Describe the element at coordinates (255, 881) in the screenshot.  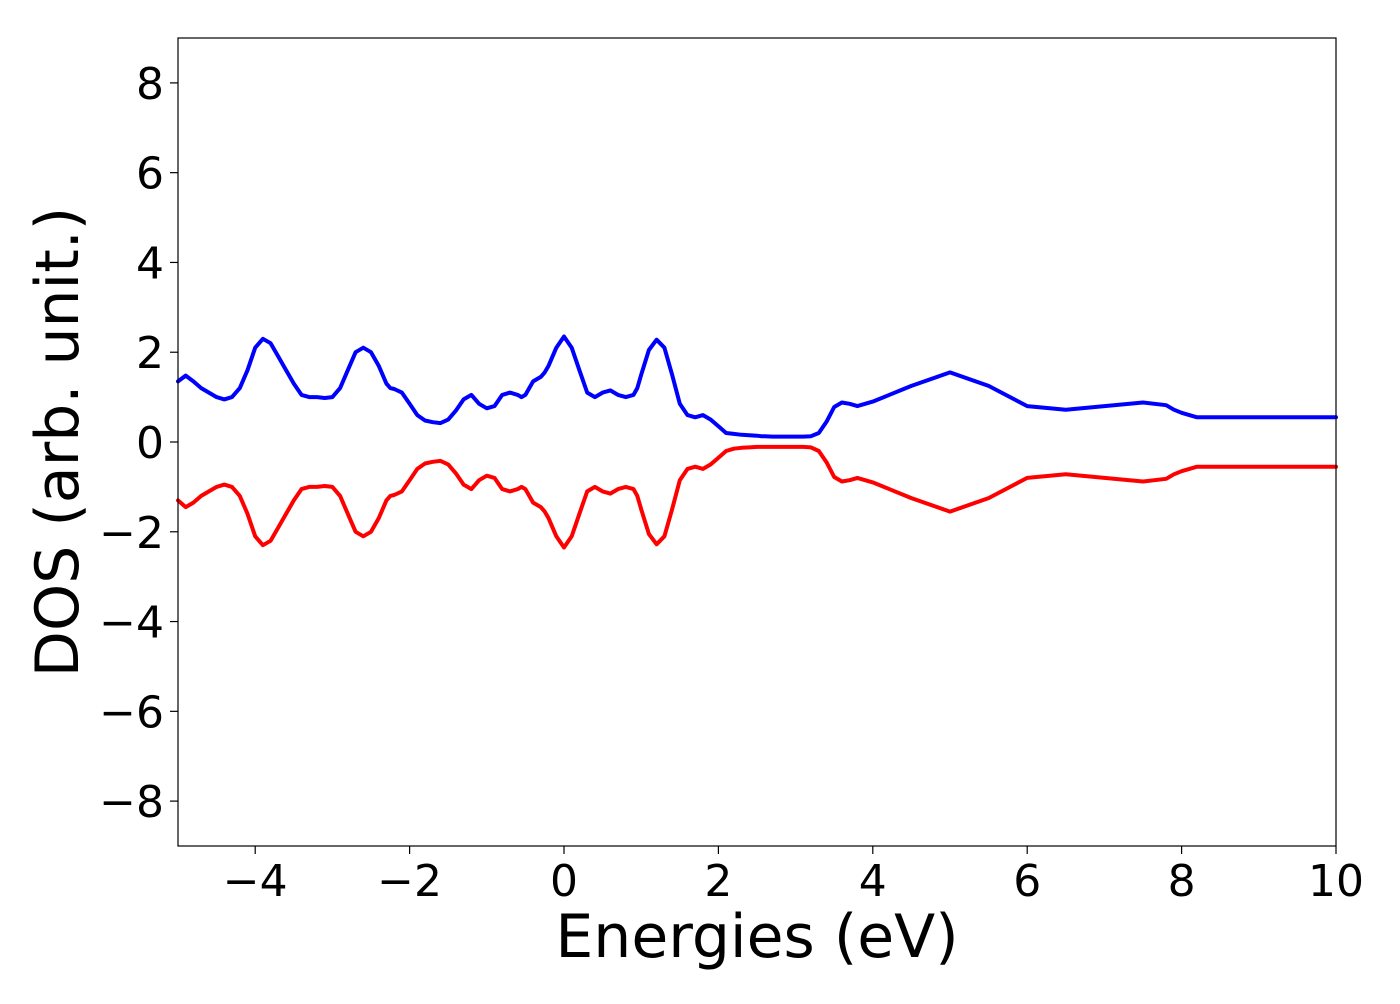
I see `x-tick-label: −4` at that location.